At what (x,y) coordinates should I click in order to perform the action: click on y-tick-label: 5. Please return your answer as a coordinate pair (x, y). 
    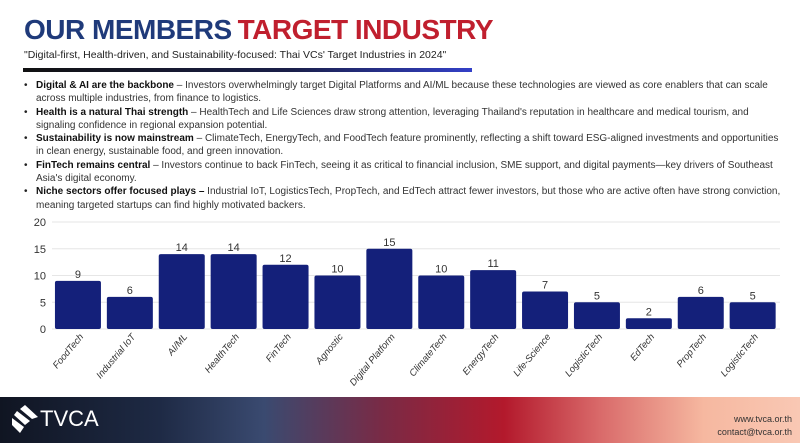
    Looking at the image, I should click on (43, 303).